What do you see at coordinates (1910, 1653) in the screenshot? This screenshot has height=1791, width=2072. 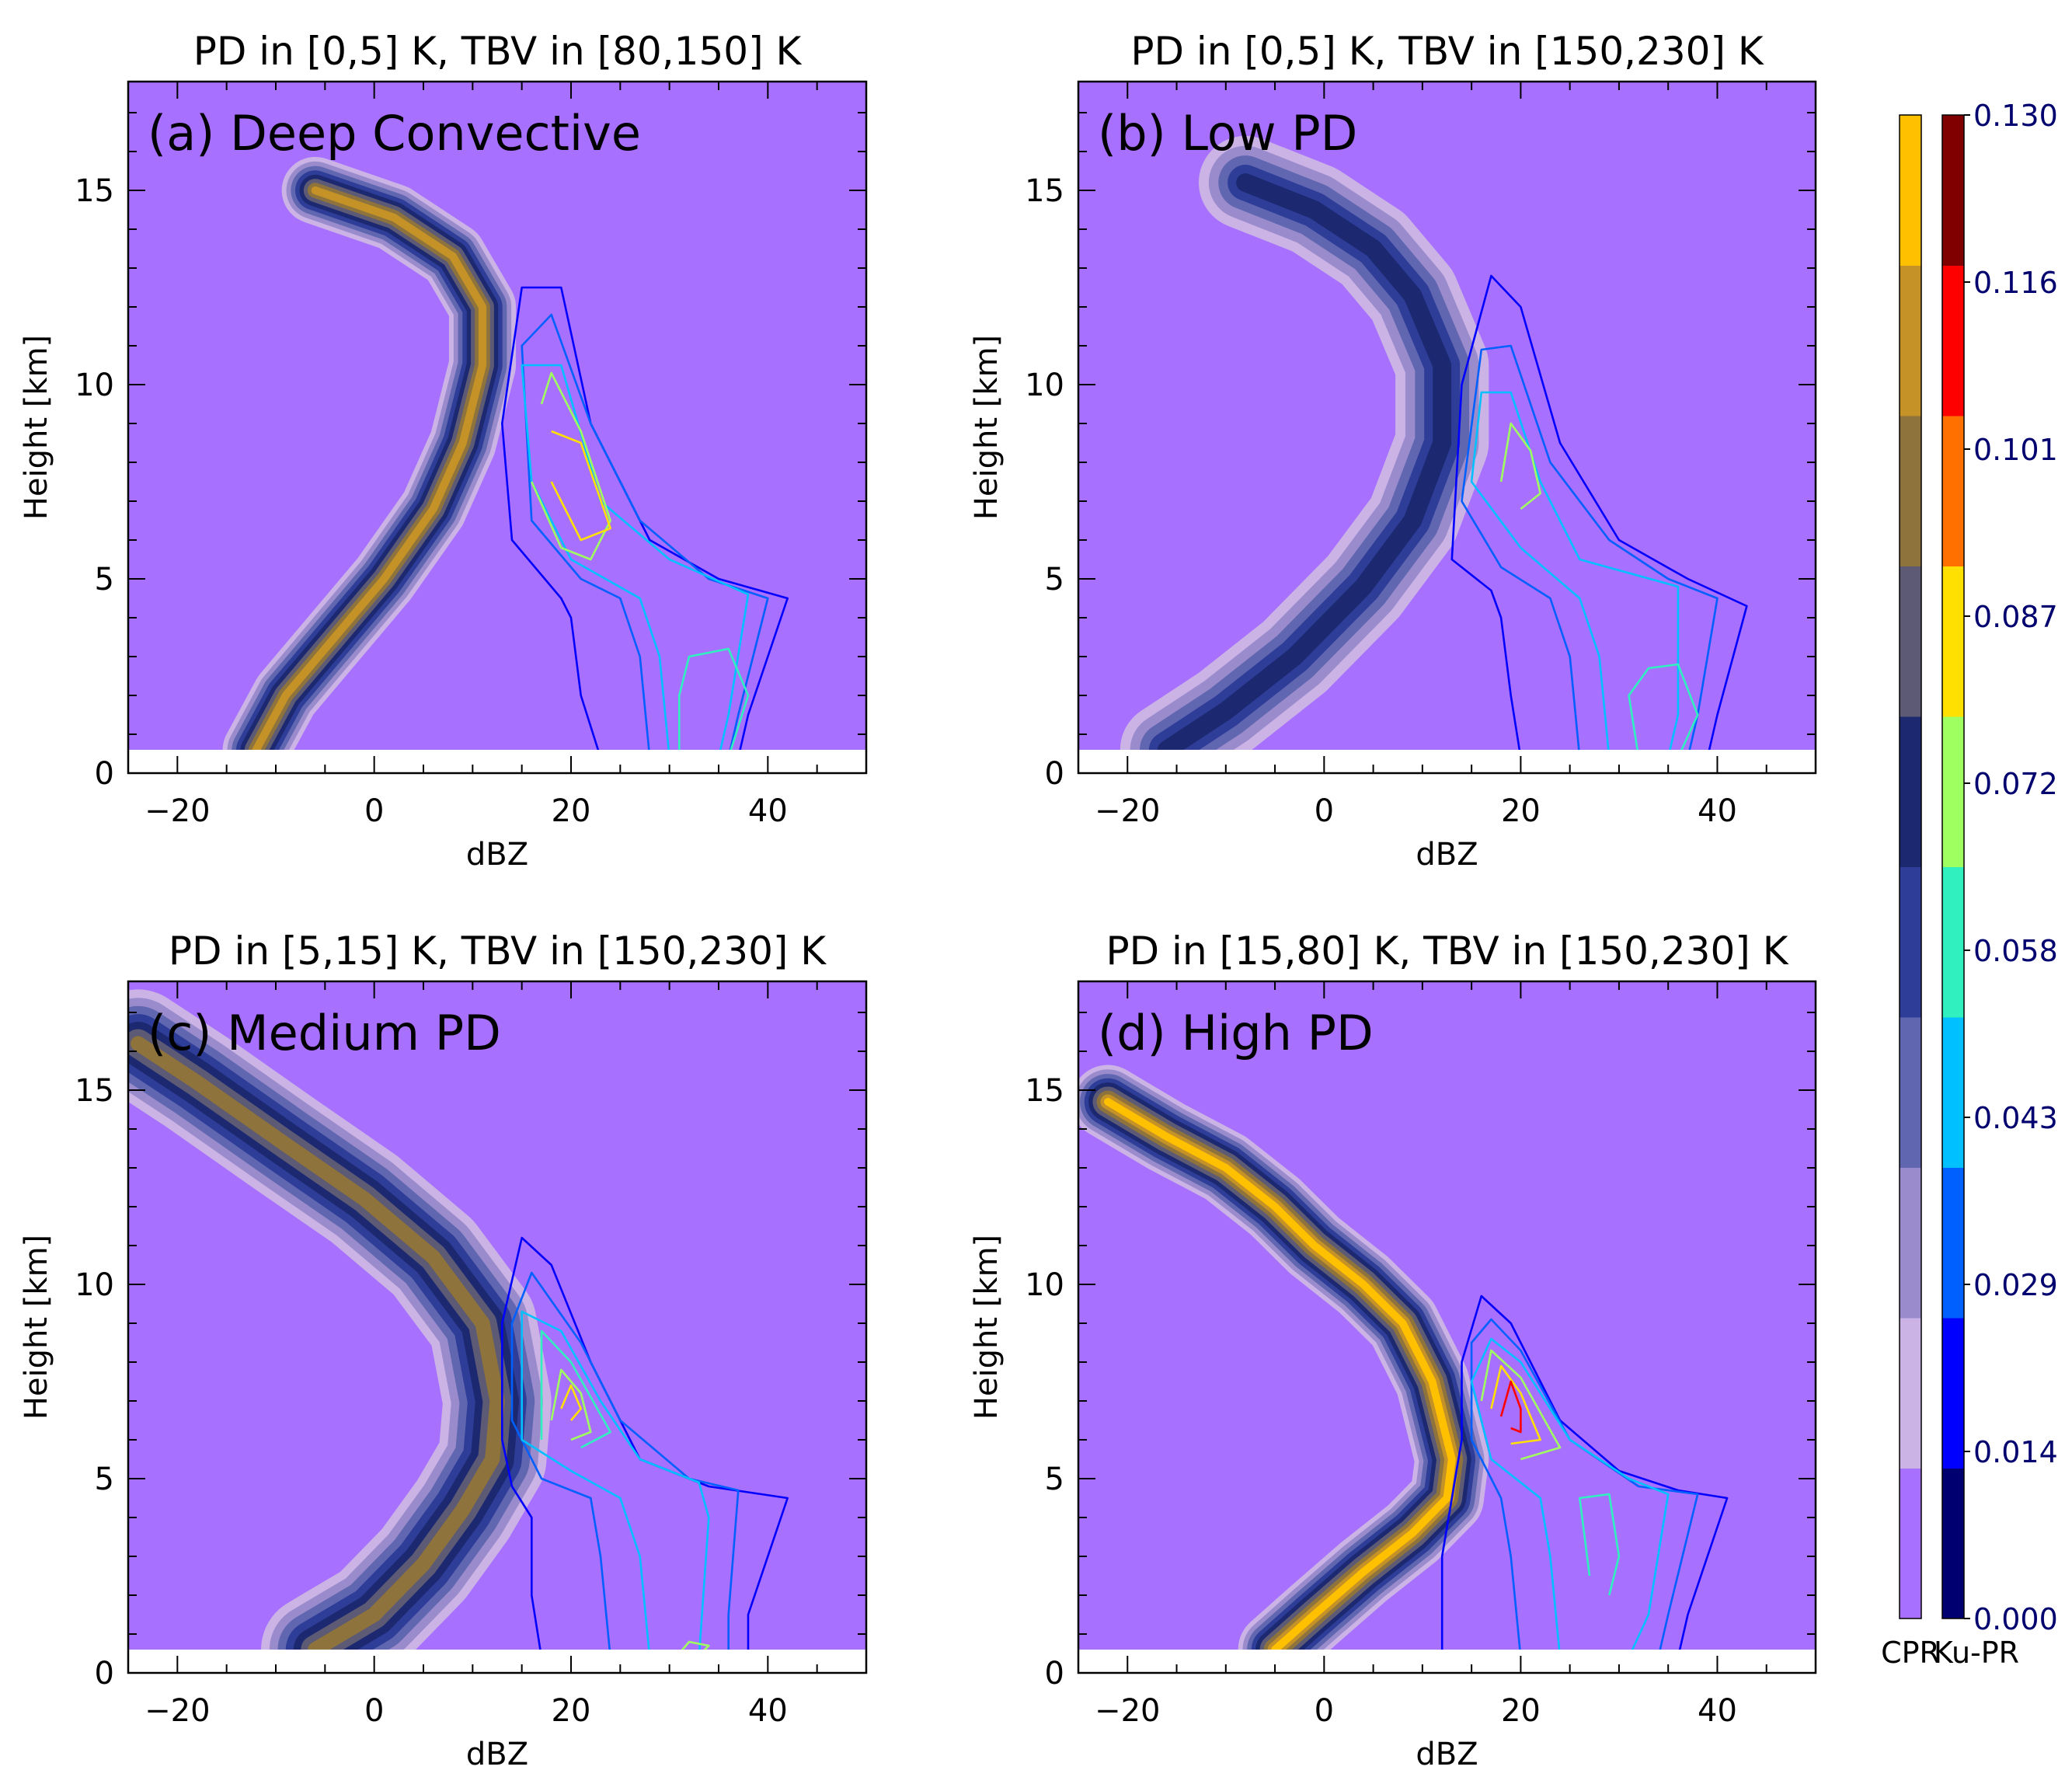 I see `colorbar-label-cpr: CPR` at bounding box center [1910, 1653].